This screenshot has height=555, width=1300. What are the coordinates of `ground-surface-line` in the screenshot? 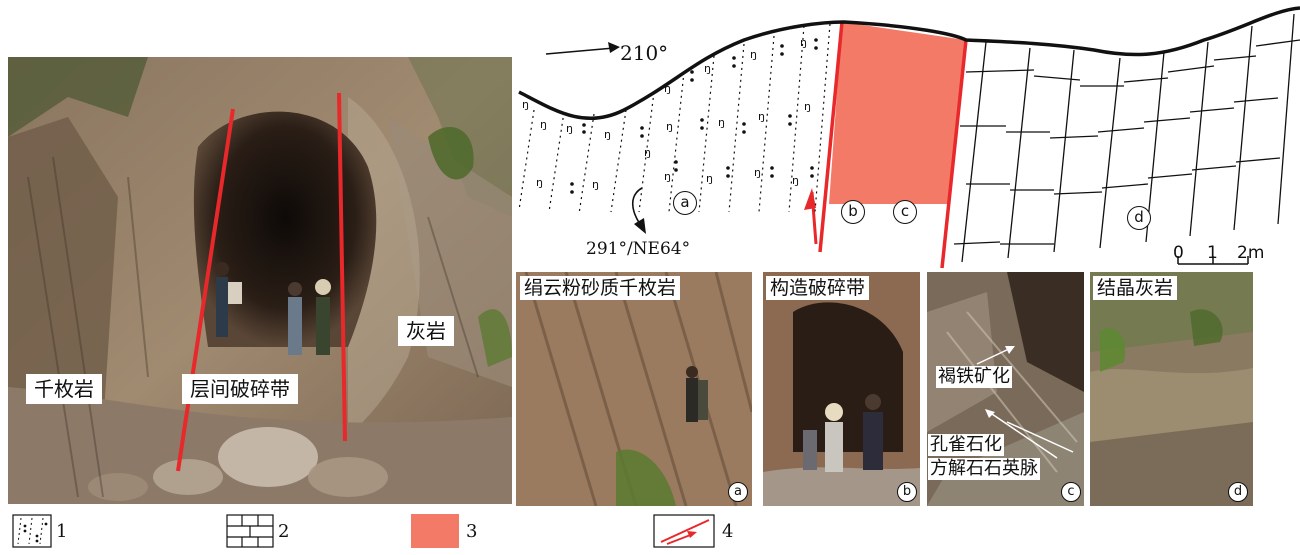 It's located at (909, 63).